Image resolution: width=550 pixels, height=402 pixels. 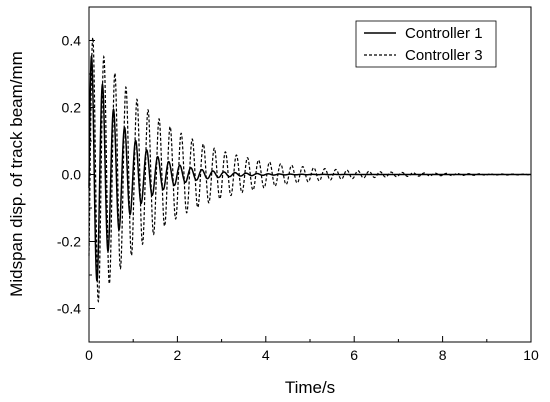 What do you see at coordinates (72, 175) in the screenshot?
I see `y-tick-label: 0.0` at bounding box center [72, 175].